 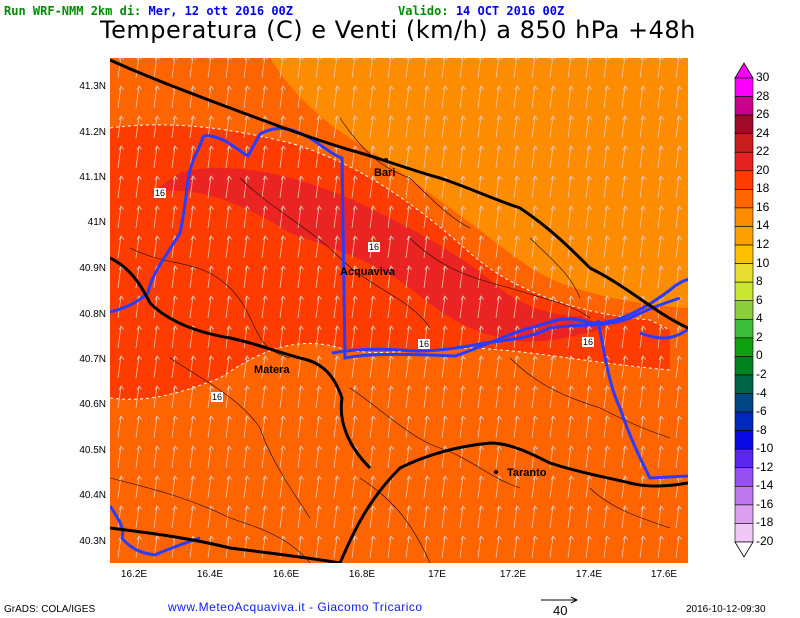 I want to click on lon-label: 16.4E, so click(x=210, y=574).